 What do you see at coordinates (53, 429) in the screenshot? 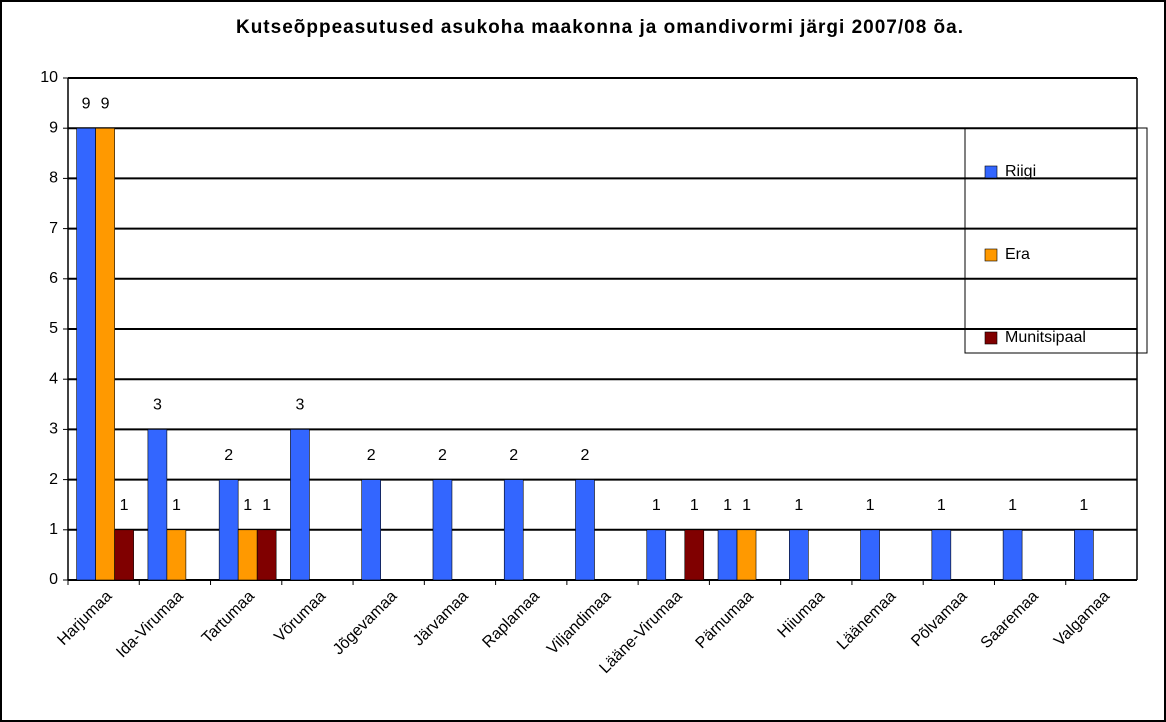
I see `y-tick-label: 3` at bounding box center [53, 429].